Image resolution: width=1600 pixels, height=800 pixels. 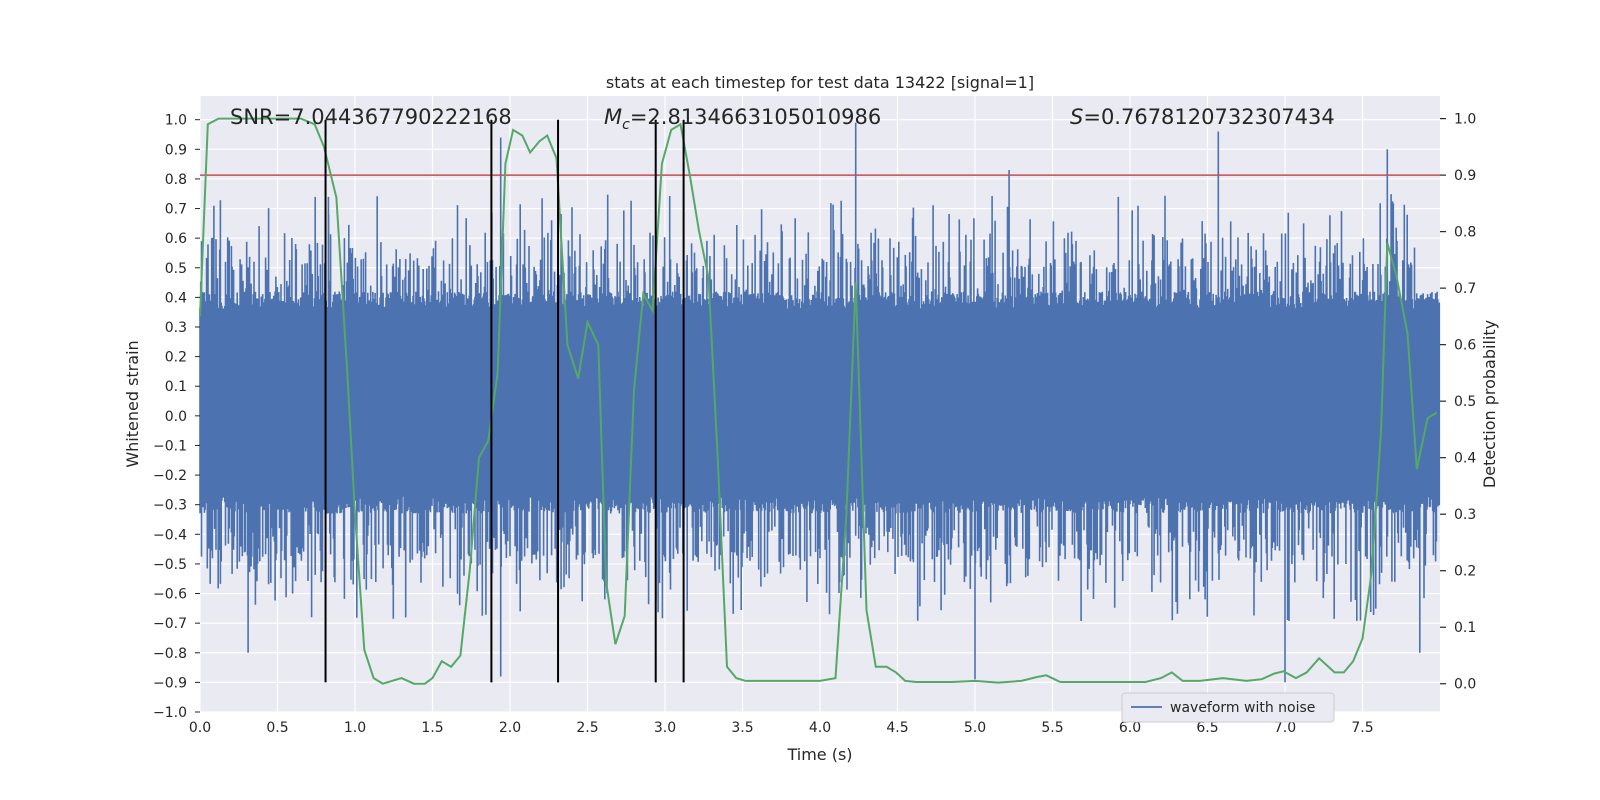 I want to click on y-axis-label: Whitened strain, so click(x=132, y=403).